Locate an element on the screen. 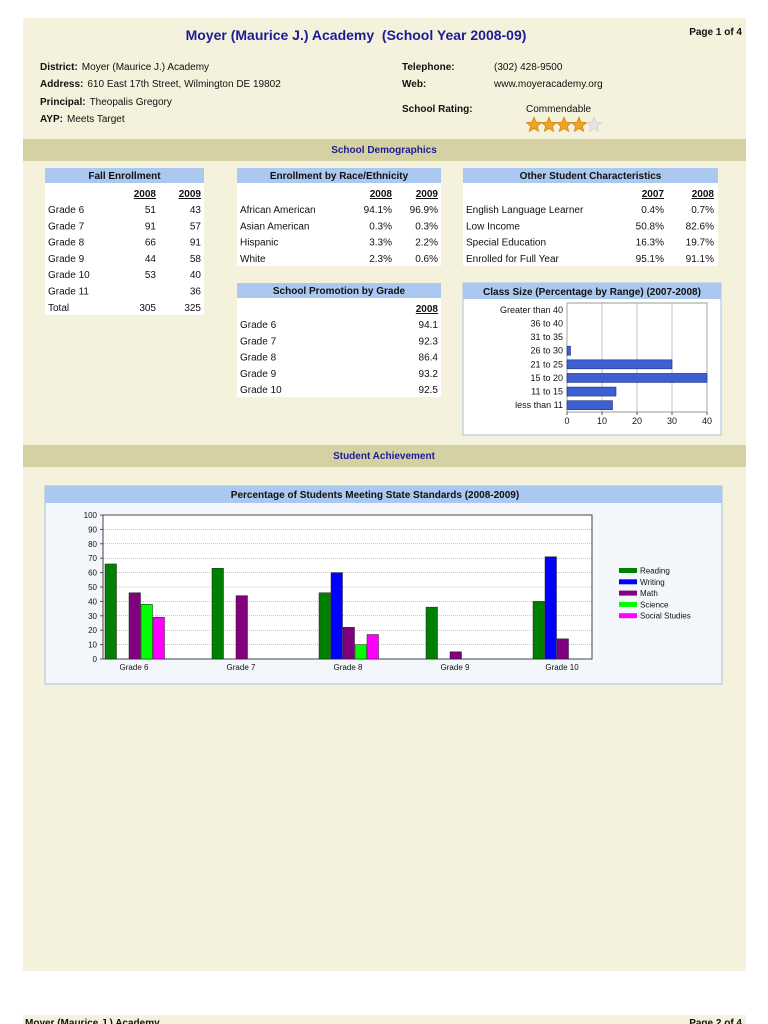 The height and width of the screenshot is (1024, 768). cell: 51 is located at coordinates (151, 210).